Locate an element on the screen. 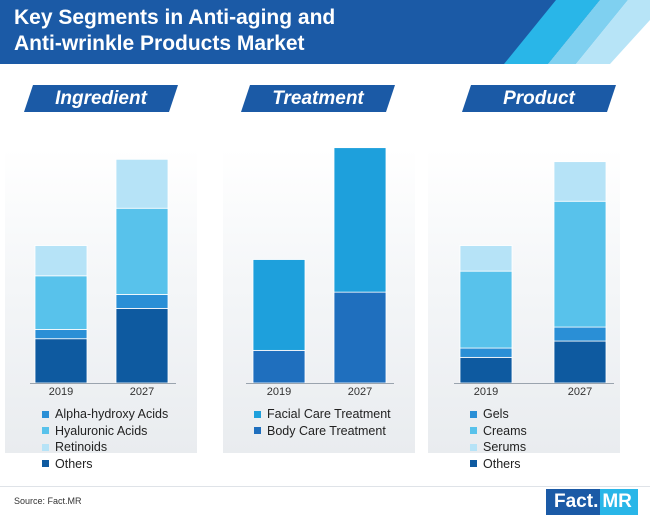  legend-item: Hyaluronic Acids is located at coordinates (105, 431).